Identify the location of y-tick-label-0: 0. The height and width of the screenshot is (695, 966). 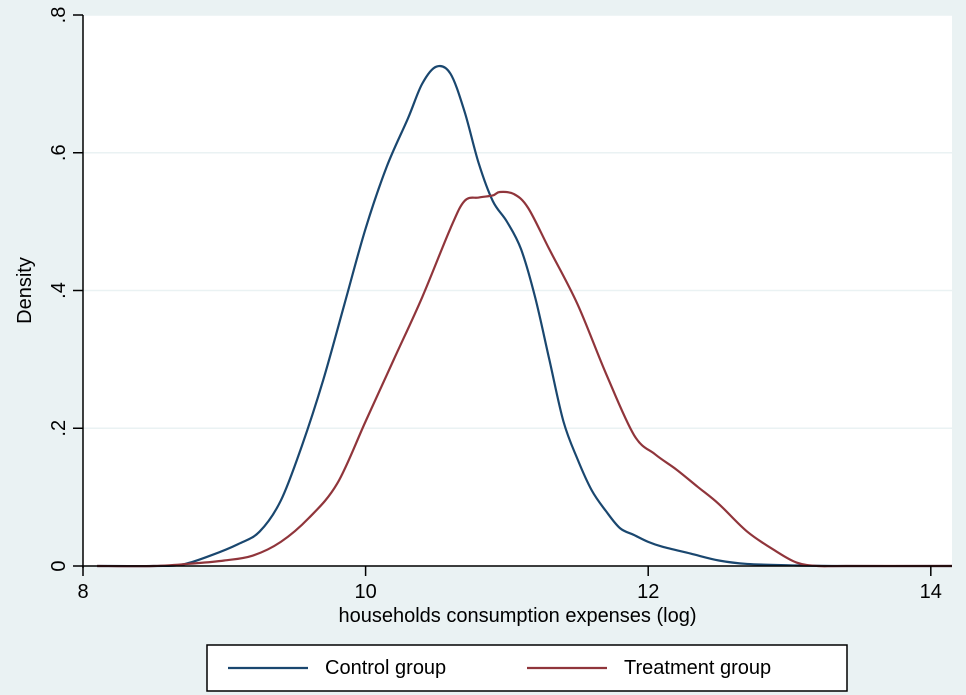
(59, 565).